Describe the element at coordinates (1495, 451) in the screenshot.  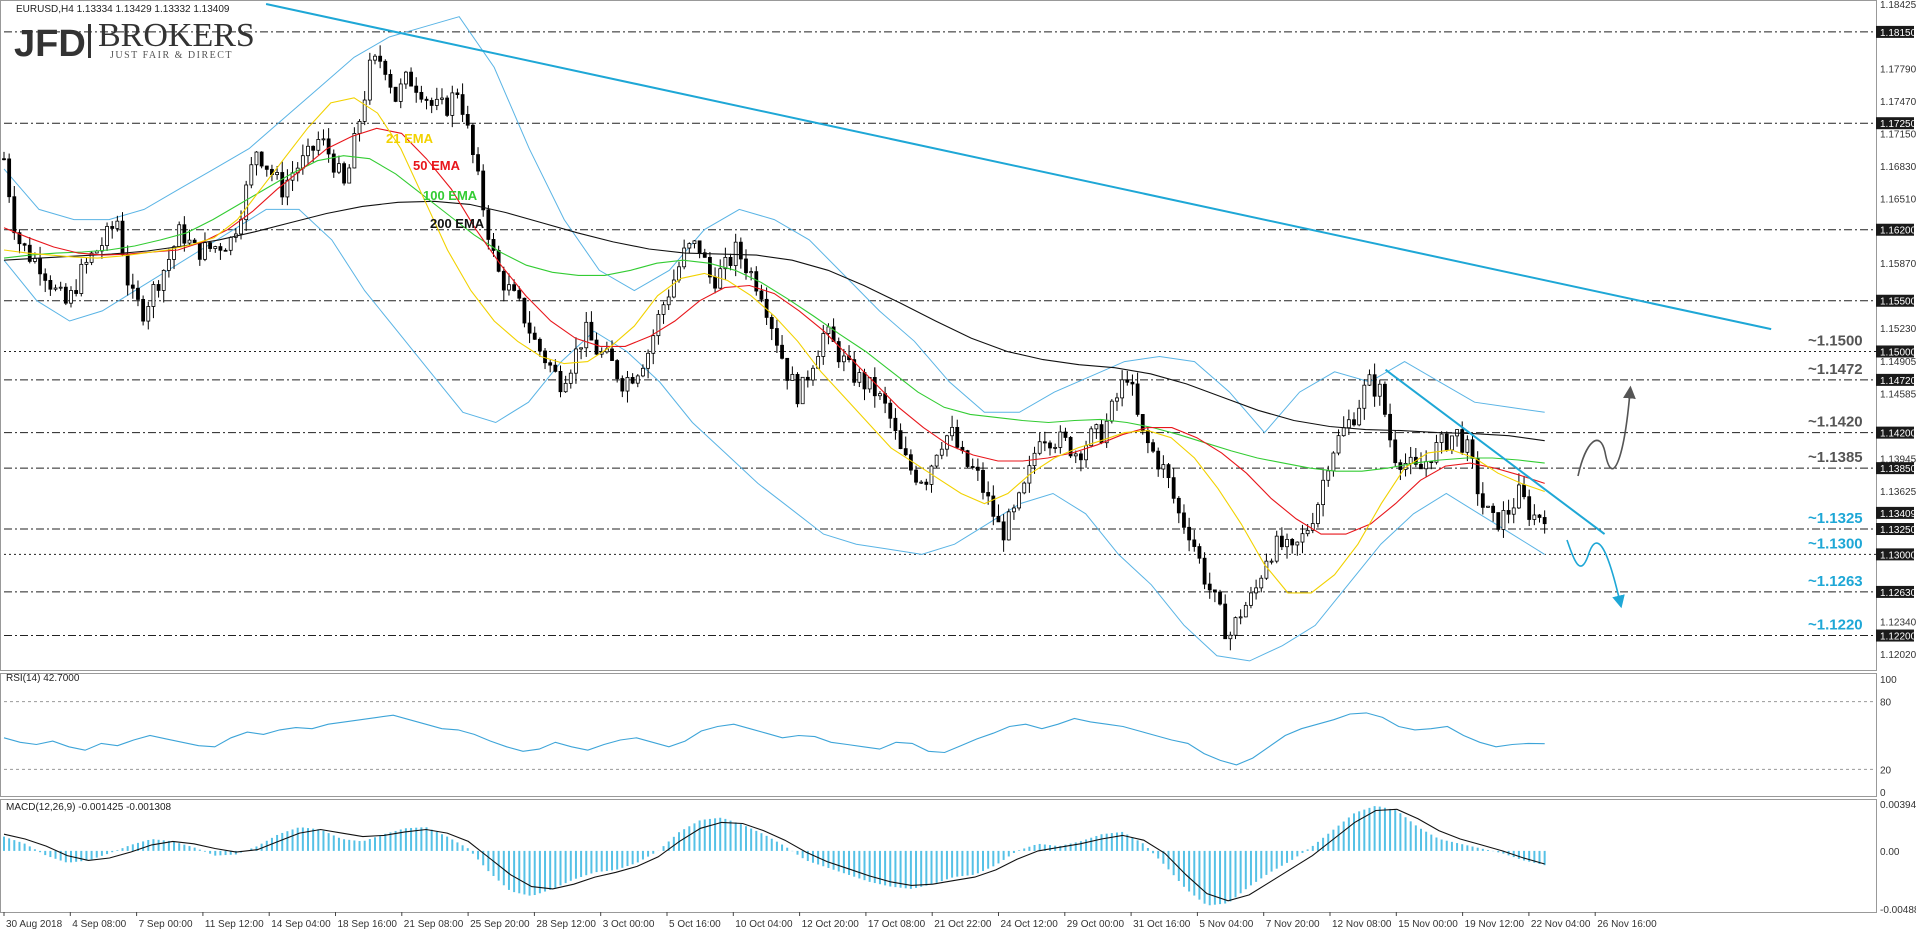
I see `short-term-downtrend-trendline` at that location.